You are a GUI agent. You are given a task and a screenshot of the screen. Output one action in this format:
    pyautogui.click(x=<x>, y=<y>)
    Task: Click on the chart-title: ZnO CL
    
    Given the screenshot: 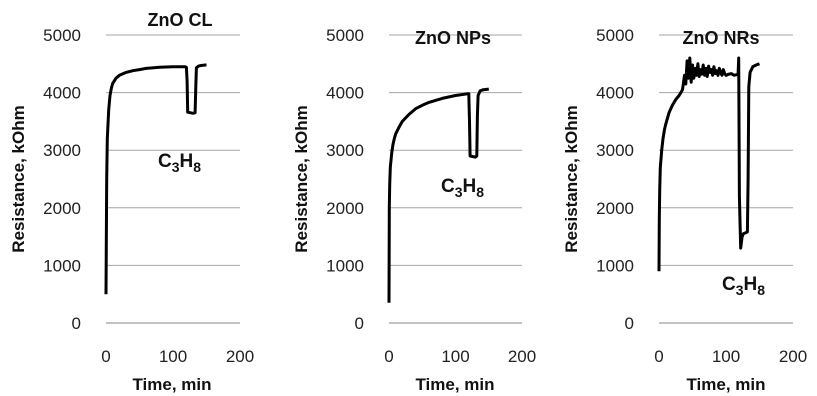 What is the action you would take?
    pyautogui.click(x=180, y=20)
    